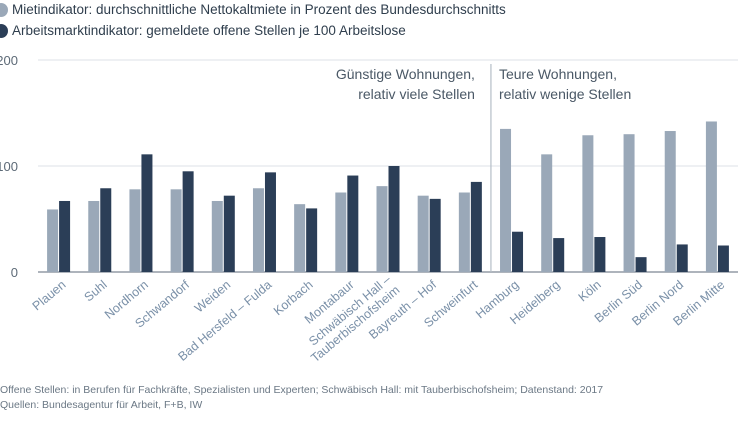  Describe the element at coordinates (590, 291) in the screenshot. I see `x-tick-label: Köln` at that location.